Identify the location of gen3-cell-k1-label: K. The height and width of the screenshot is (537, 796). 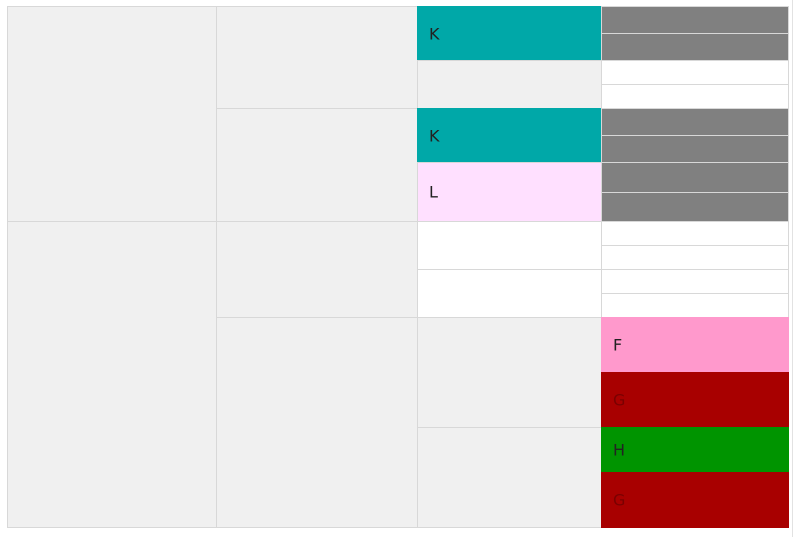
(434, 33).